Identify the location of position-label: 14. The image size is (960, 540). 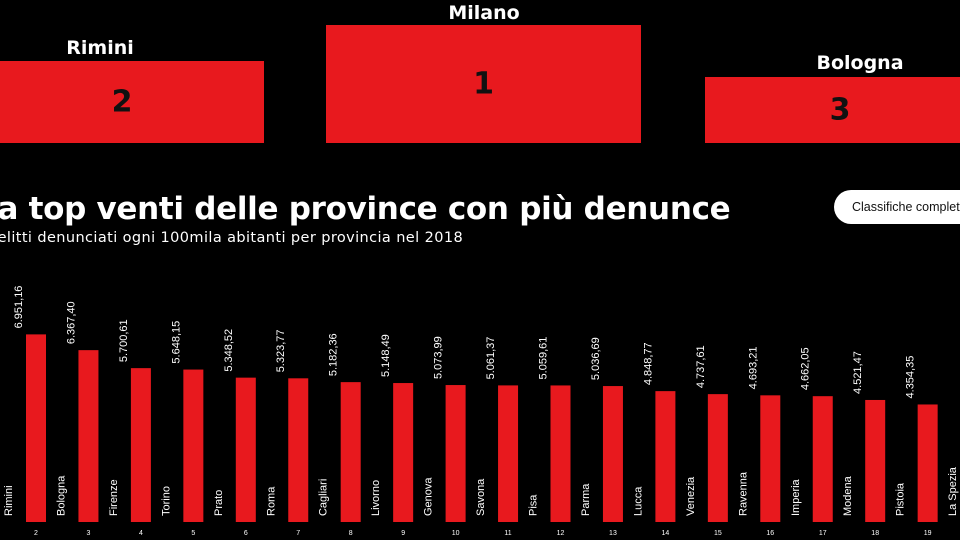
(666, 533).